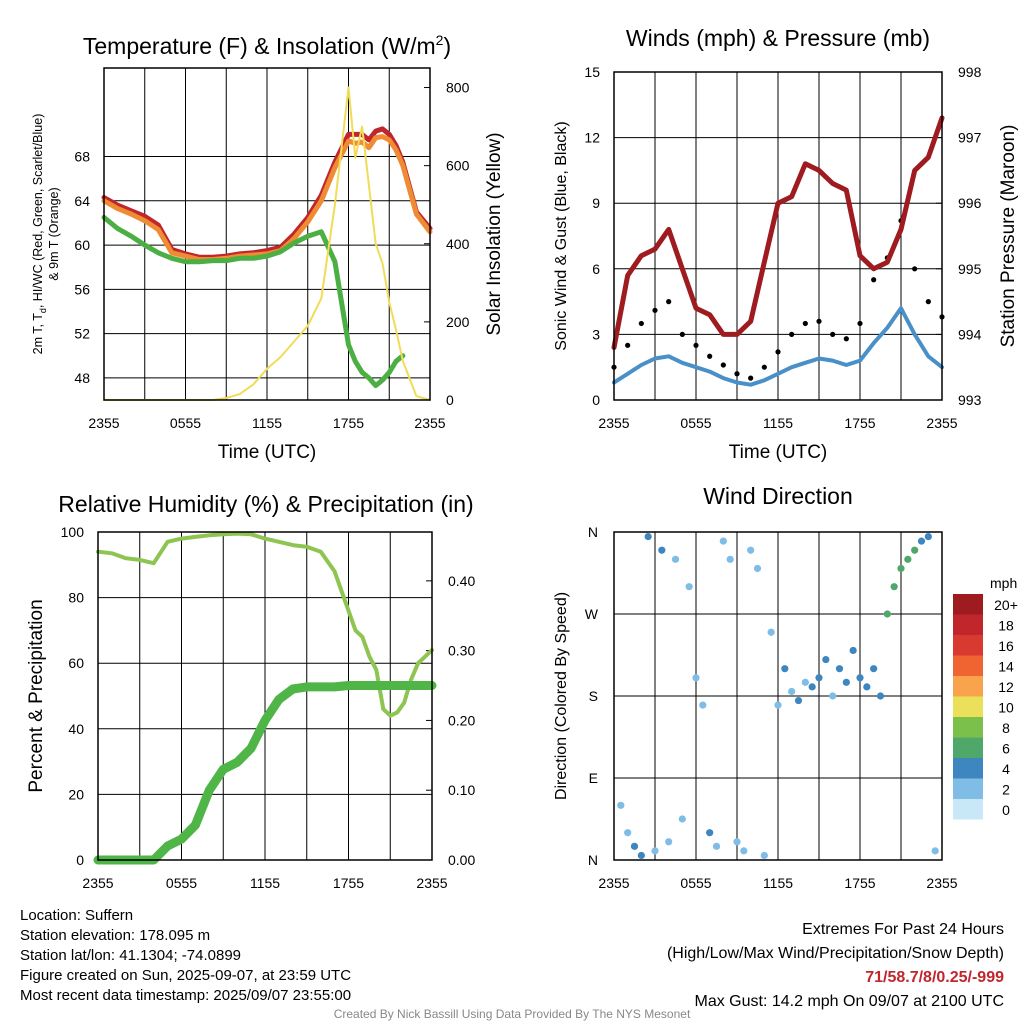 This screenshot has width=1024, height=1024. What do you see at coordinates (970, 334) in the screenshot?
I see `wind-y2tick-label: 994` at bounding box center [970, 334].